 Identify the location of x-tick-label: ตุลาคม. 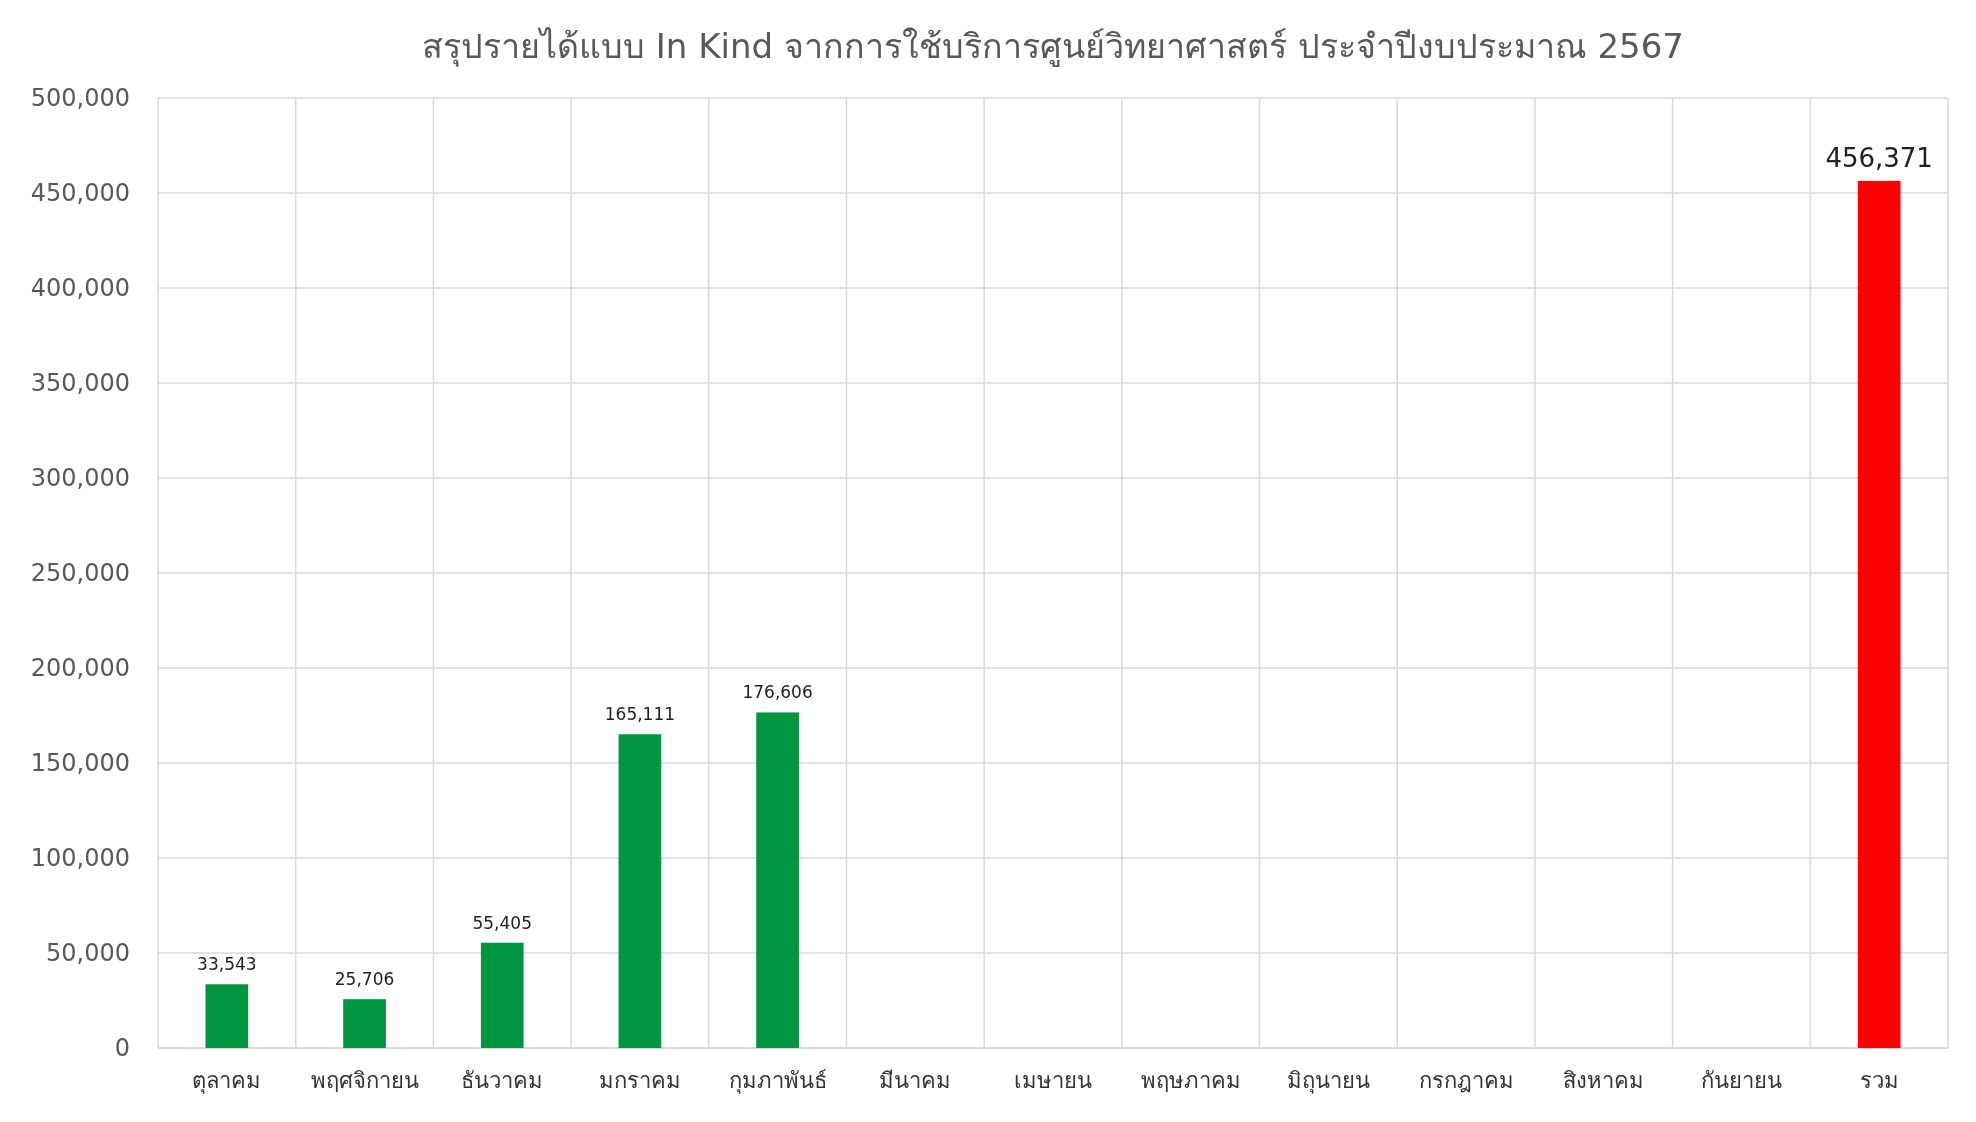
(227, 1081).